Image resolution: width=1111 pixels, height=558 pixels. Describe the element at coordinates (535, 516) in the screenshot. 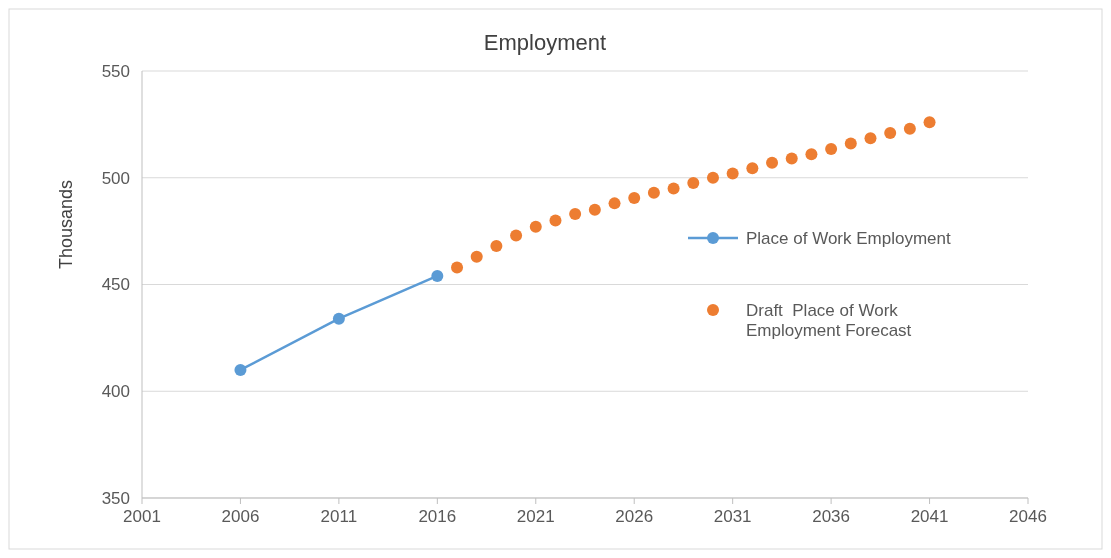

I see `x-tick-label: 2021` at that location.